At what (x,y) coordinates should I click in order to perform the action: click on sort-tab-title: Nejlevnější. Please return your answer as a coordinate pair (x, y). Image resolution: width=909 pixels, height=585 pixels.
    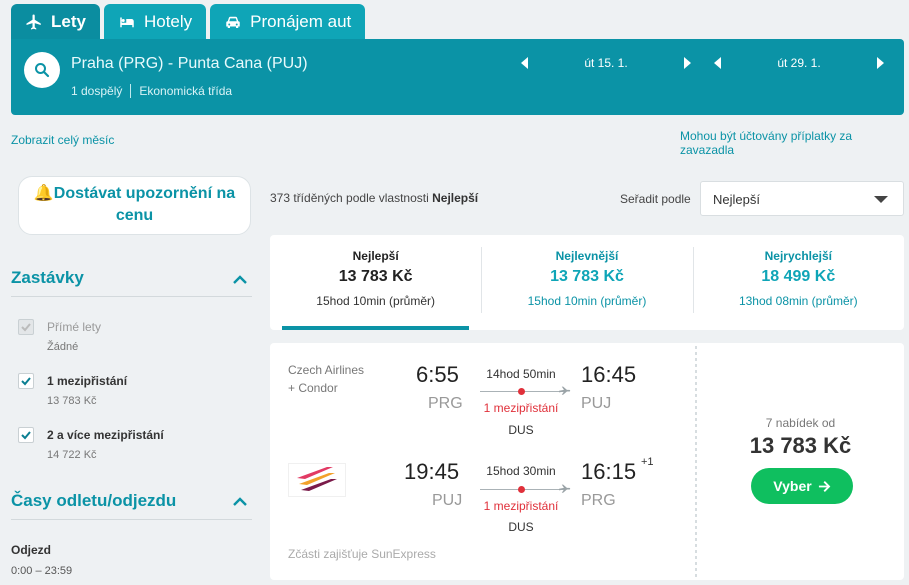
    Looking at the image, I should click on (587, 256).